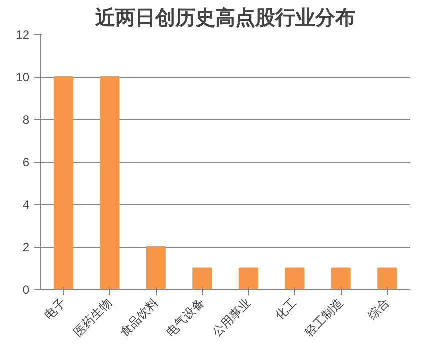 The width and height of the screenshot is (425, 359). What do you see at coordinates (225, 18) in the screenshot?
I see `chart-title: 近两日创历史高点股行业分布` at bounding box center [225, 18].